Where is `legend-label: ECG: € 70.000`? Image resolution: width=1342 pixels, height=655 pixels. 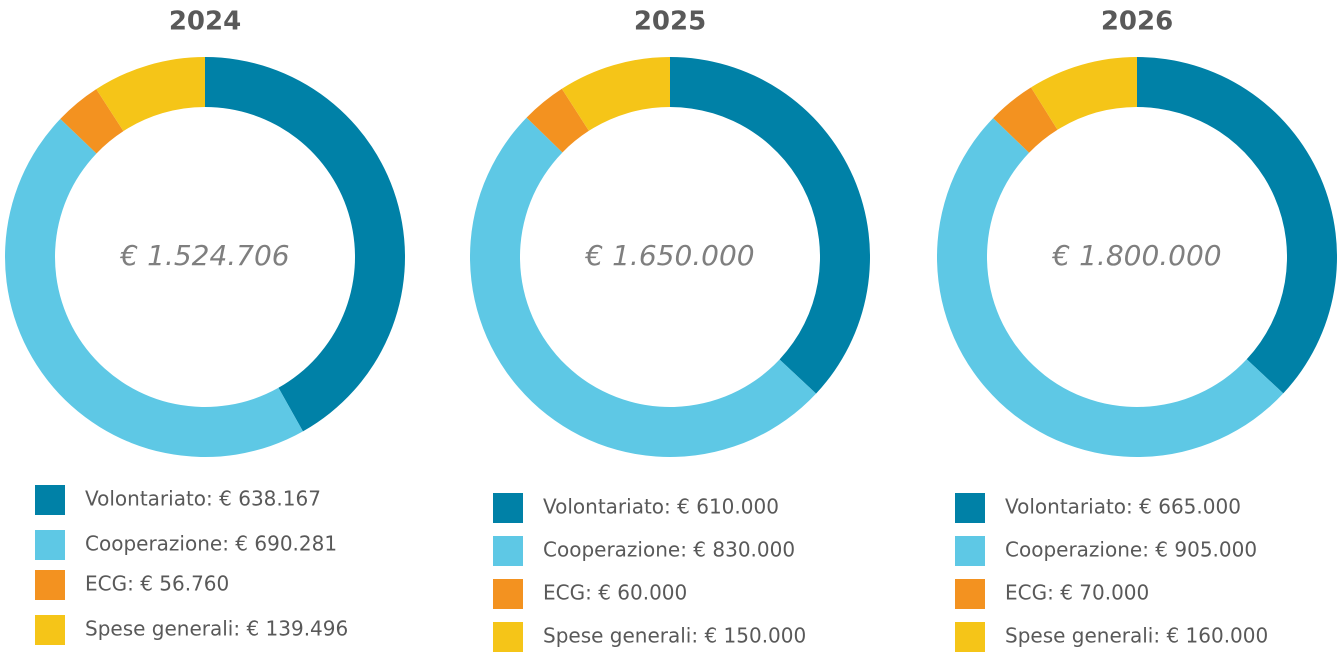
legend-label: ECG: € 70.000 is located at coordinates (1077, 593).